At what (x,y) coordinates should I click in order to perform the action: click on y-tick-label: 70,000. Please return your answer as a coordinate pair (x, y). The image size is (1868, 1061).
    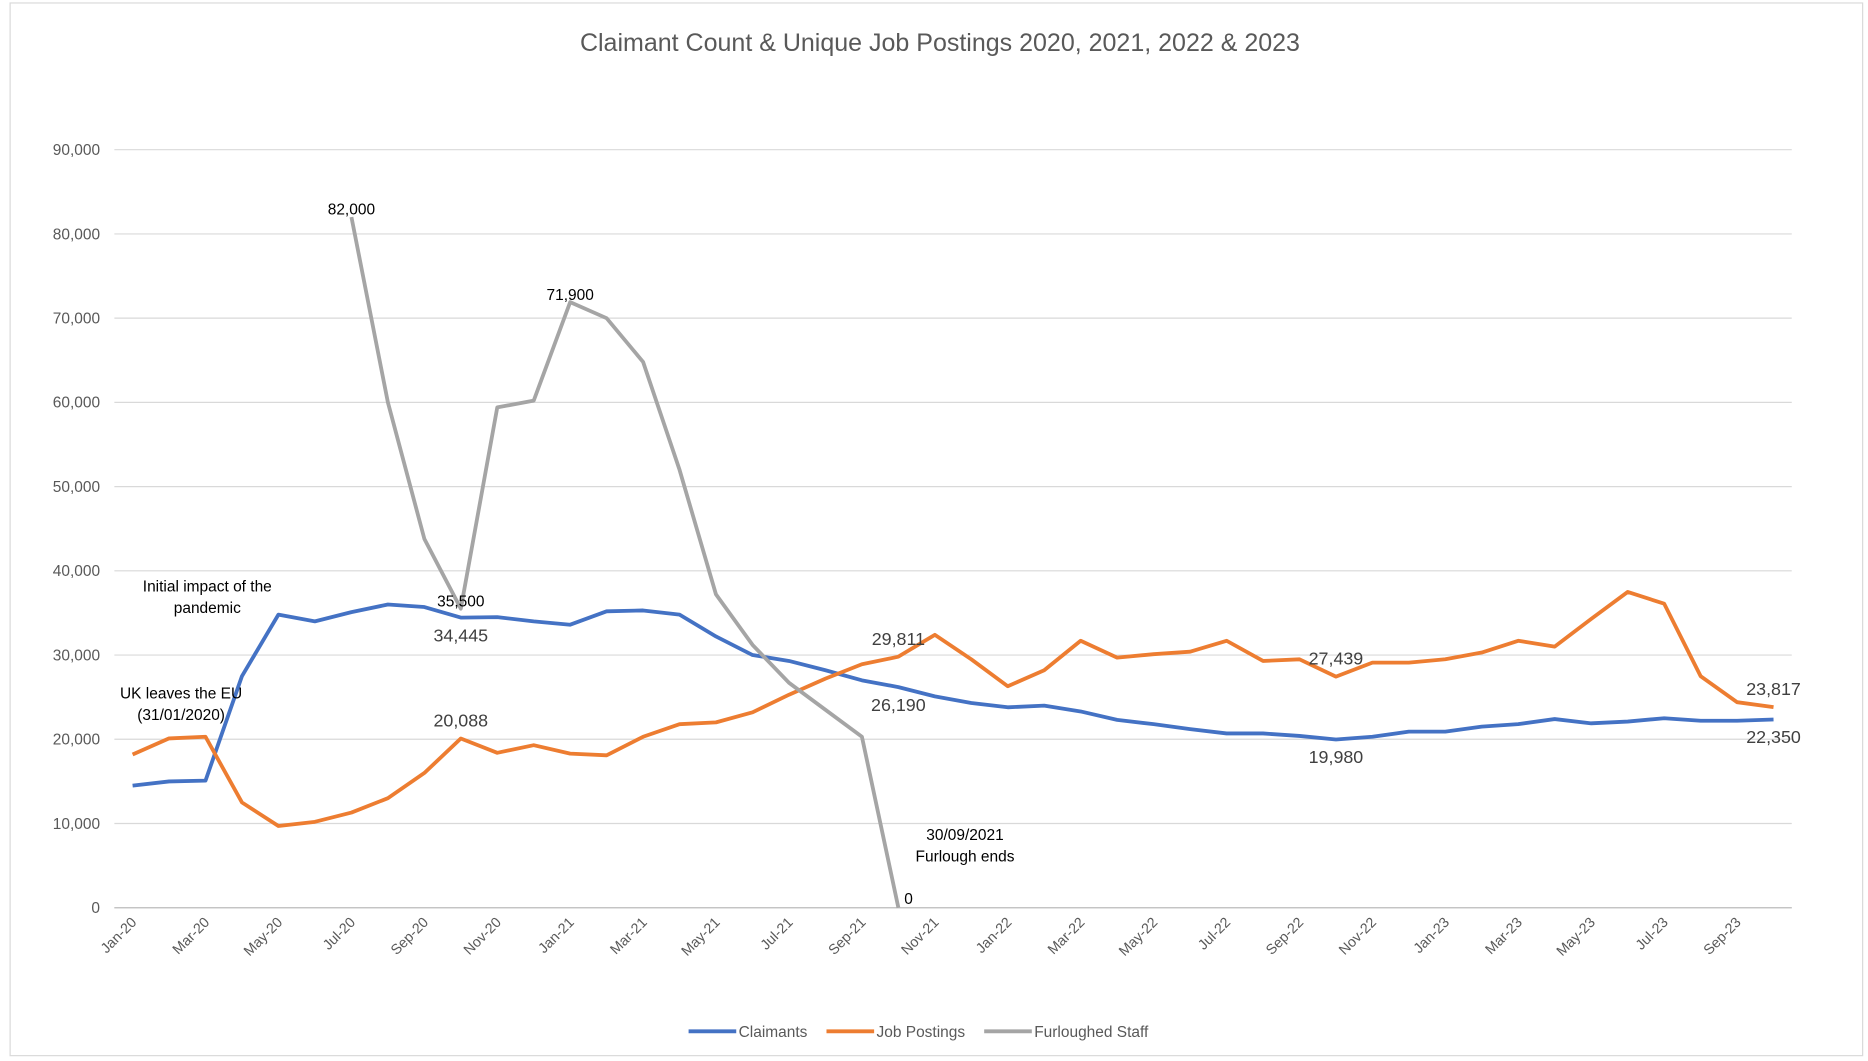
    Looking at the image, I should click on (76, 319).